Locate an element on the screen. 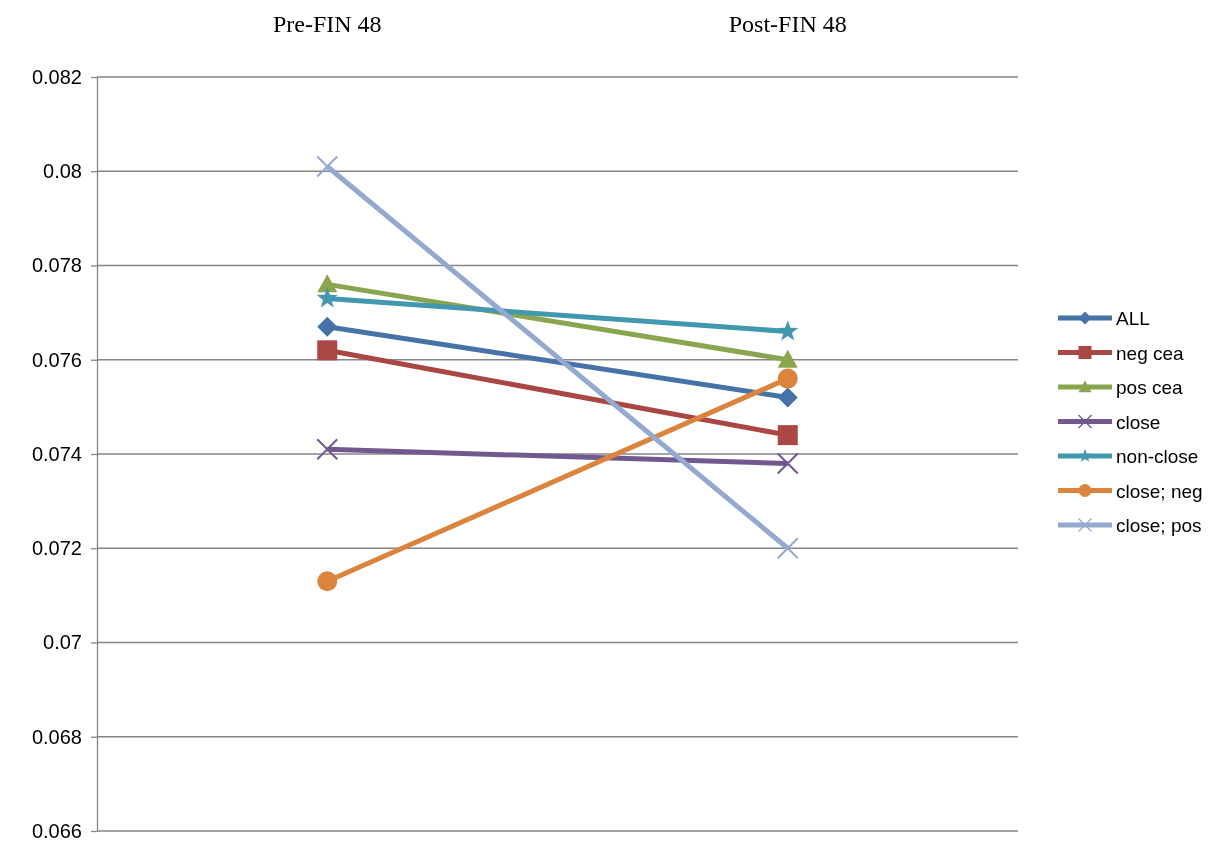 The width and height of the screenshot is (1225, 846). x-tick-label: Post-FIN 48 is located at coordinates (787, 24).